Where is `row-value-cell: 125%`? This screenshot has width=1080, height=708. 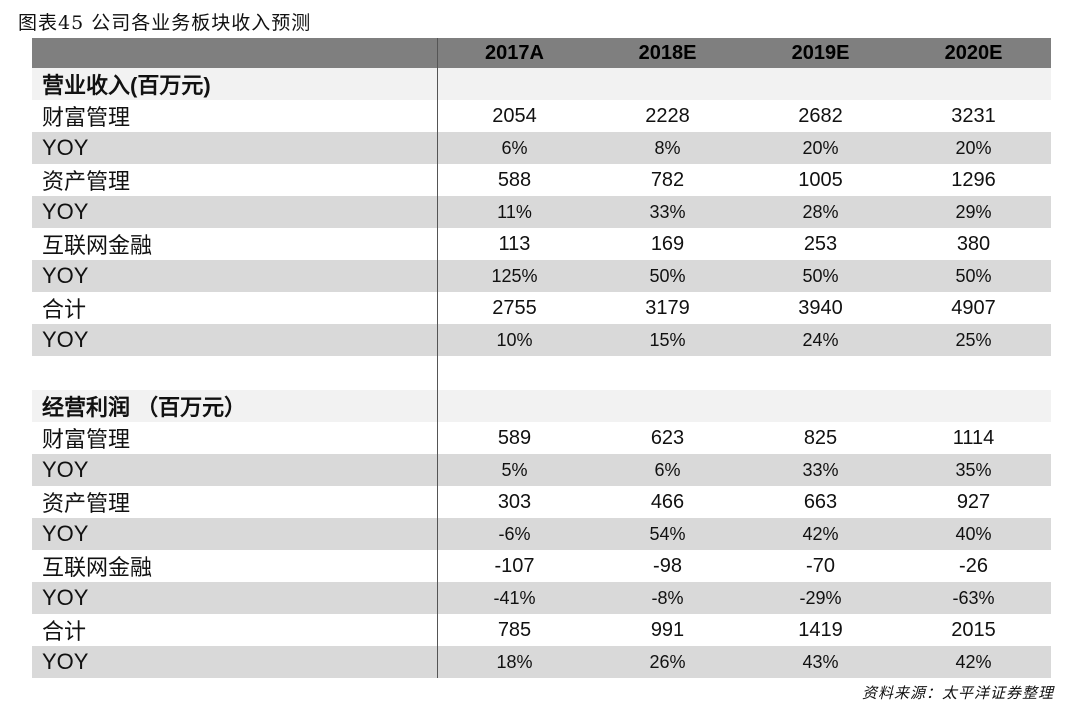 row-value-cell: 125% is located at coordinates (514, 275).